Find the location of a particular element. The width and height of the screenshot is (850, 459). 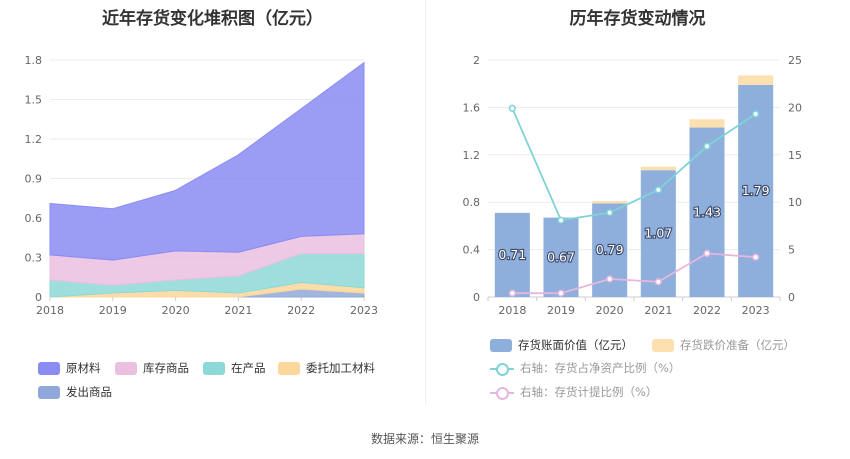

y-tick-label: 0.6 is located at coordinates (34, 218).